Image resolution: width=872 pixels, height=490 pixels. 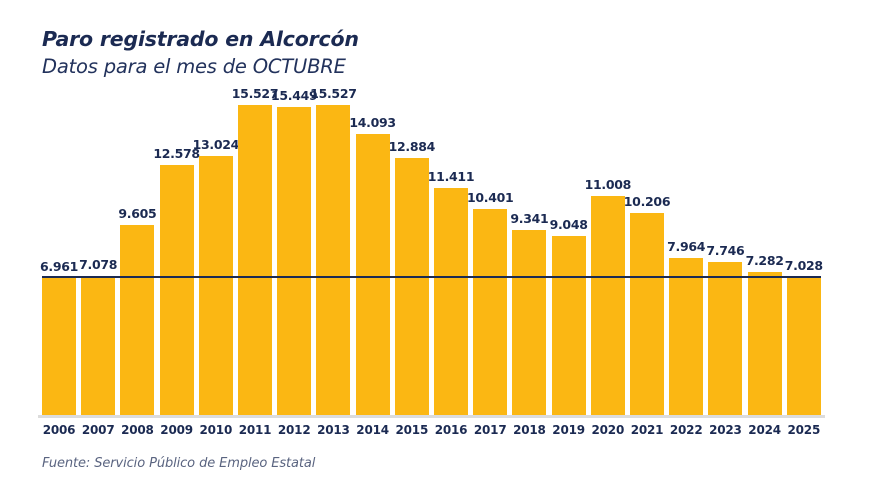 What do you see at coordinates (647, 201) in the screenshot?
I see `bar-value-label: 10.206` at bounding box center [647, 201].